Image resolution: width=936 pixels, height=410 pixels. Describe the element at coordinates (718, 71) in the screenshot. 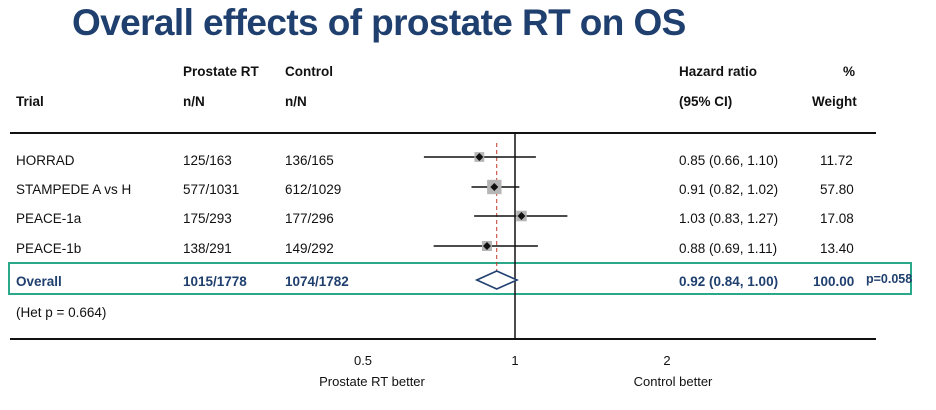

I see `header-hr-line1: Hazard ratio` at that location.